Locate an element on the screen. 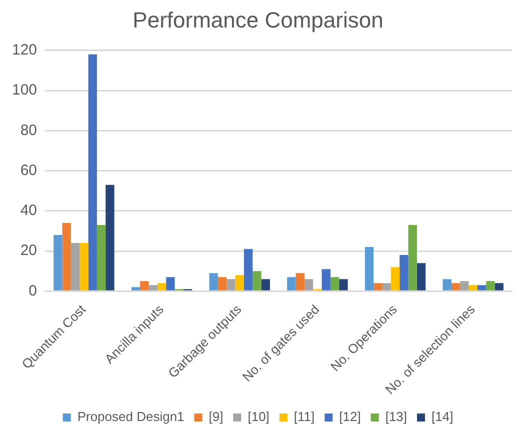 The image size is (526, 438). legend-label: [13] is located at coordinates (396, 416).